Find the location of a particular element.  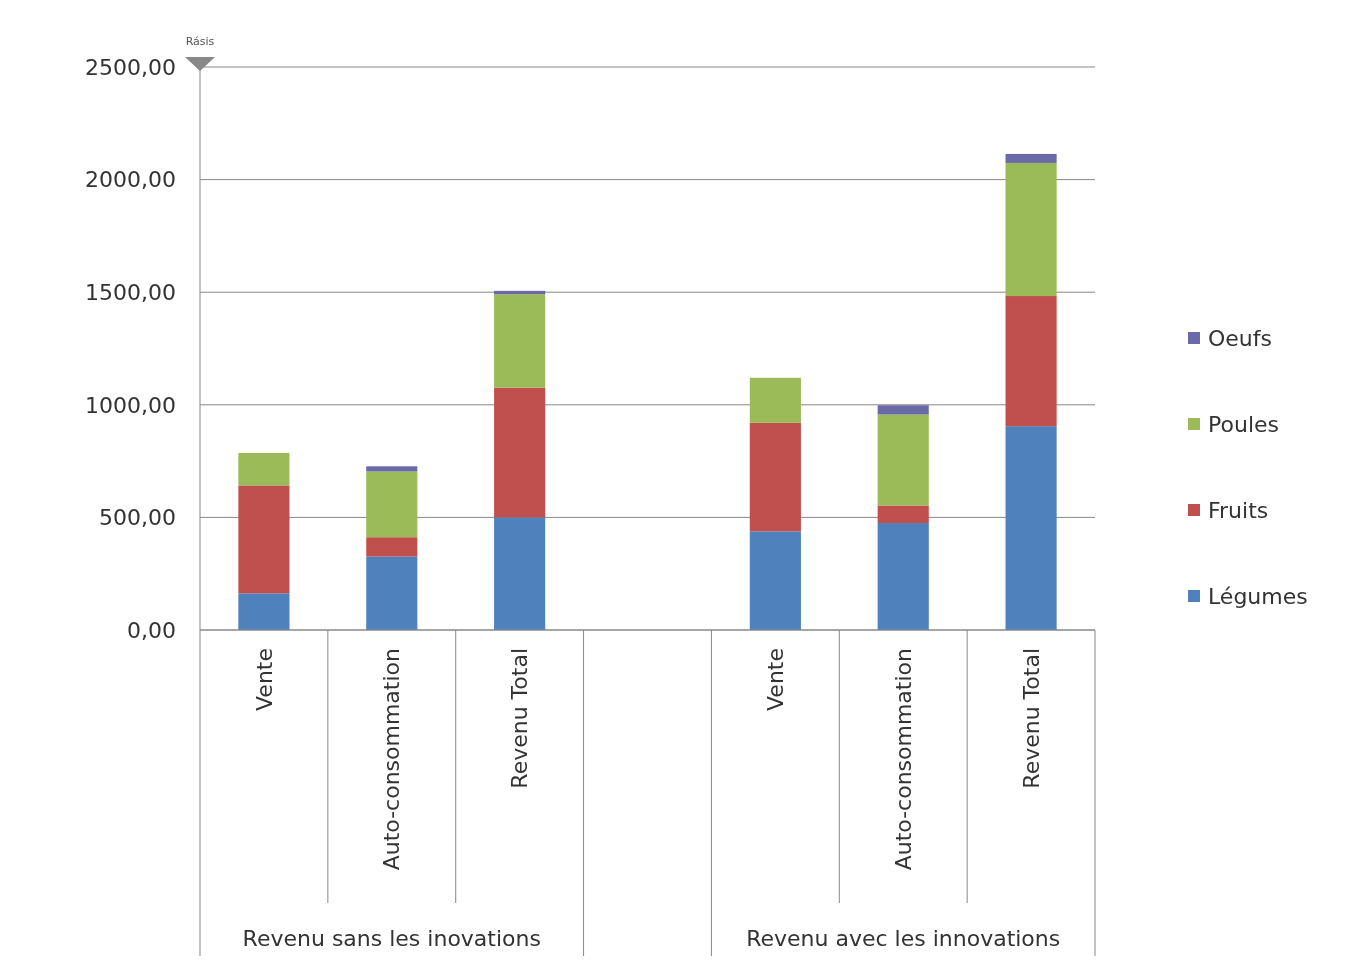

legend-label: Poules is located at coordinates (1243, 424).